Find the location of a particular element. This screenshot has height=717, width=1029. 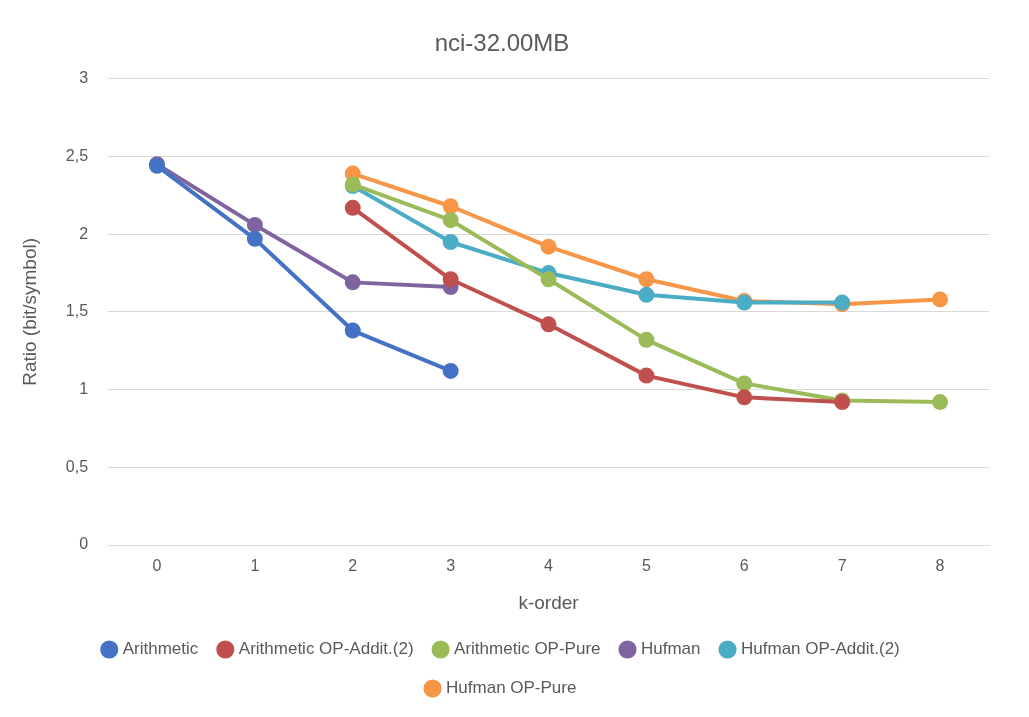

x-tick-label: 2 is located at coordinates (353, 566).